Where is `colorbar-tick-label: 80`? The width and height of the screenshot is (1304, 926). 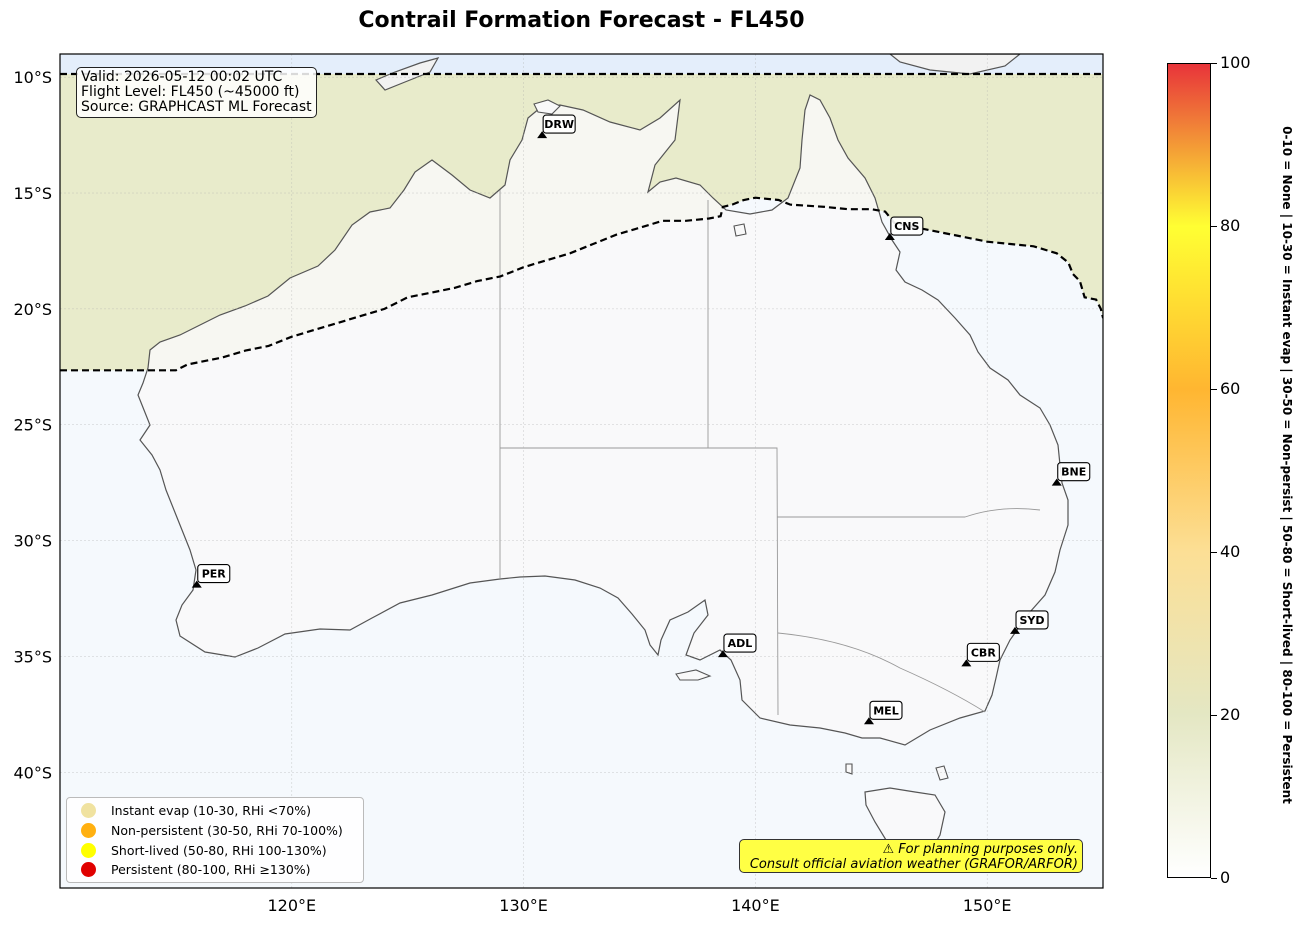 colorbar-tick-label: 80 is located at coordinates (1230, 225).